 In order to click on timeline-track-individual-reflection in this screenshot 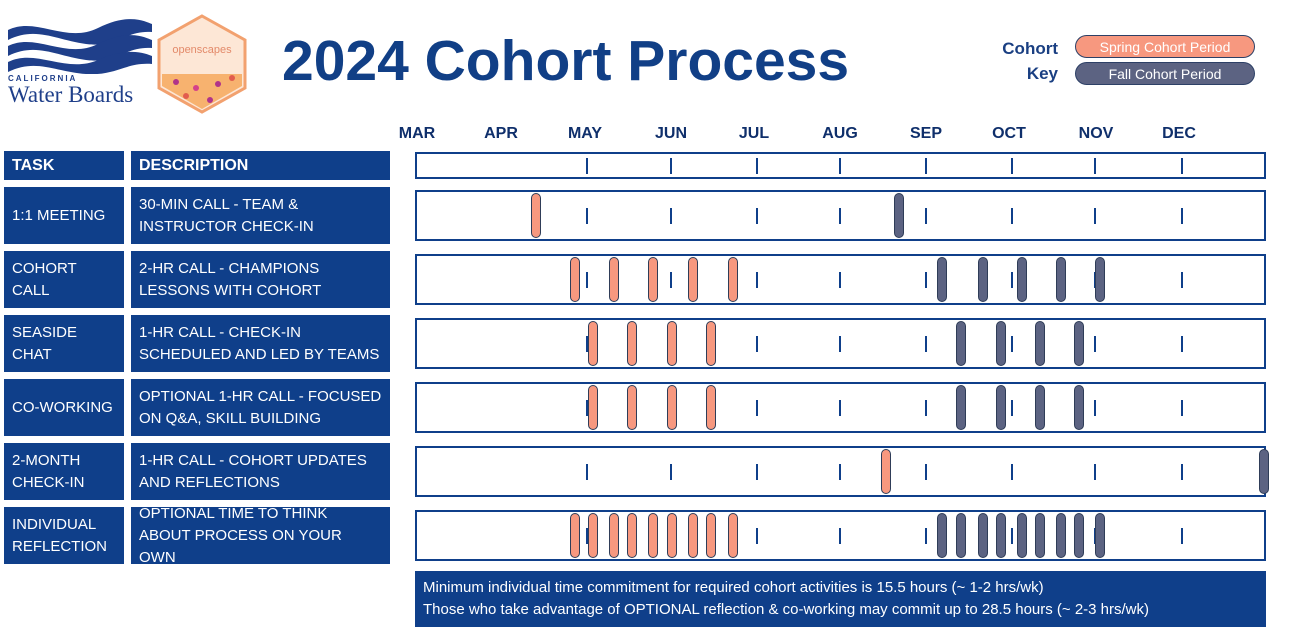, I will do `click(840, 535)`.